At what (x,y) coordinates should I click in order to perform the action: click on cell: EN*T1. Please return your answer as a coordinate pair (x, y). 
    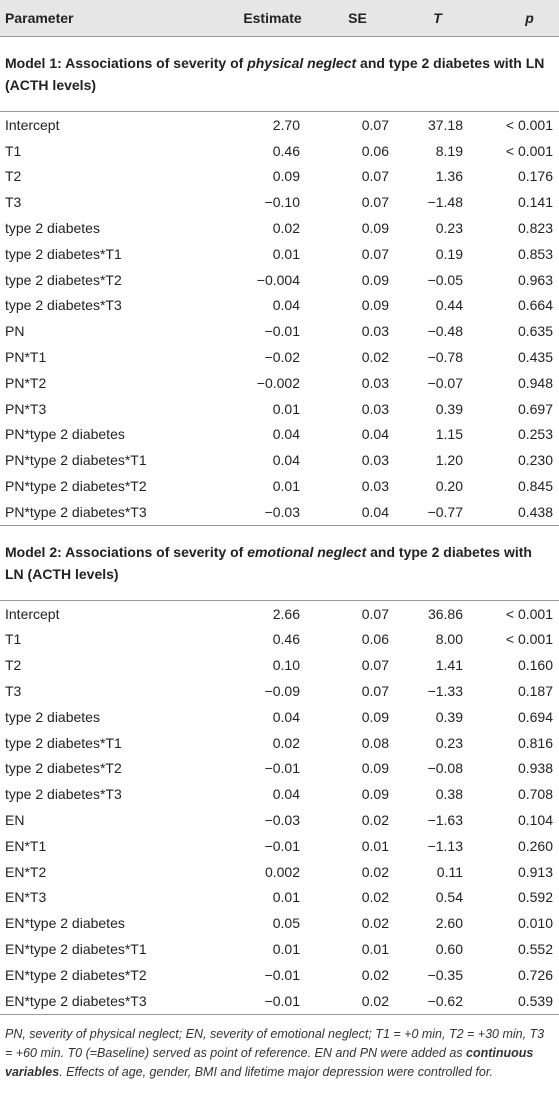
    Looking at the image, I should click on (26, 845).